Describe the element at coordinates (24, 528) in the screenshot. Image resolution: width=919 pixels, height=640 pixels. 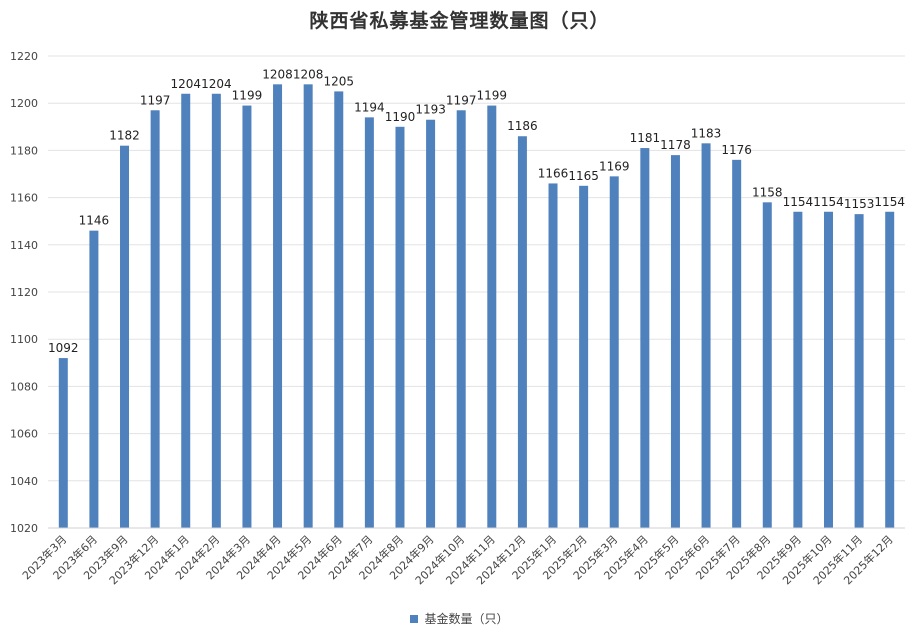
I see `y-tick-label: 1020` at that location.